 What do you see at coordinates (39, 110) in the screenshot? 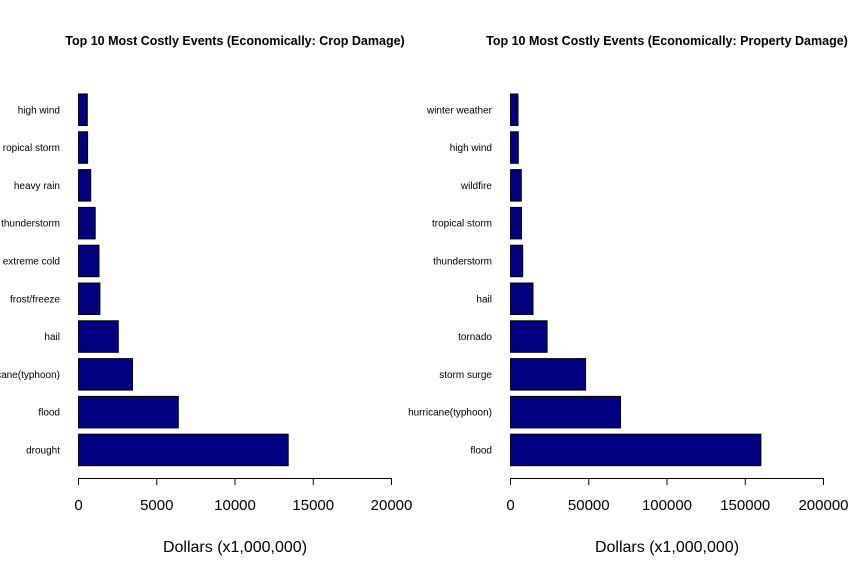
I see `crop-damage-category-label: high wind` at bounding box center [39, 110].